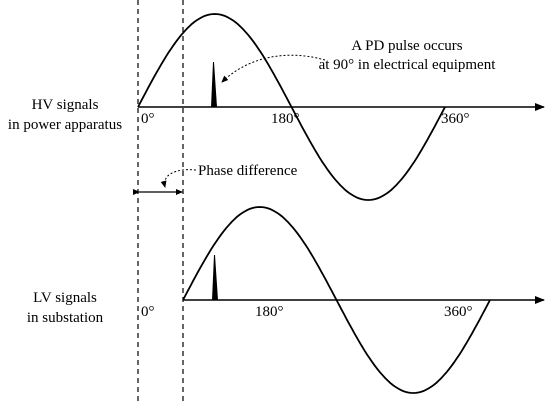 The width and height of the screenshot is (550, 403). Describe the element at coordinates (406, 46) in the screenshot. I see `annotation-text: A PD pulse occurs` at that location.